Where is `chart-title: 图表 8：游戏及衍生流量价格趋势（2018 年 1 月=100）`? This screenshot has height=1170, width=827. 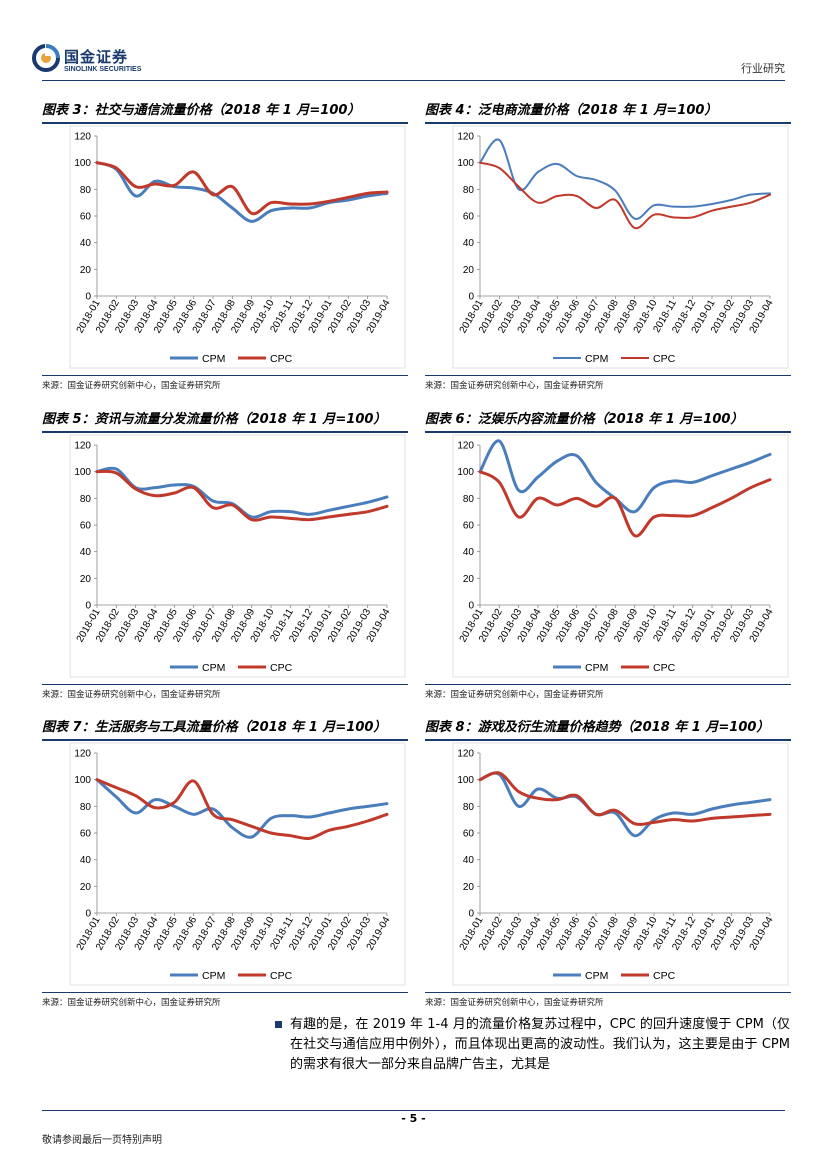 chart-title: 图表 8：游戏及衍生流量价格趋势（2018 年 1 月=100） is located at coordinates (608, 729).